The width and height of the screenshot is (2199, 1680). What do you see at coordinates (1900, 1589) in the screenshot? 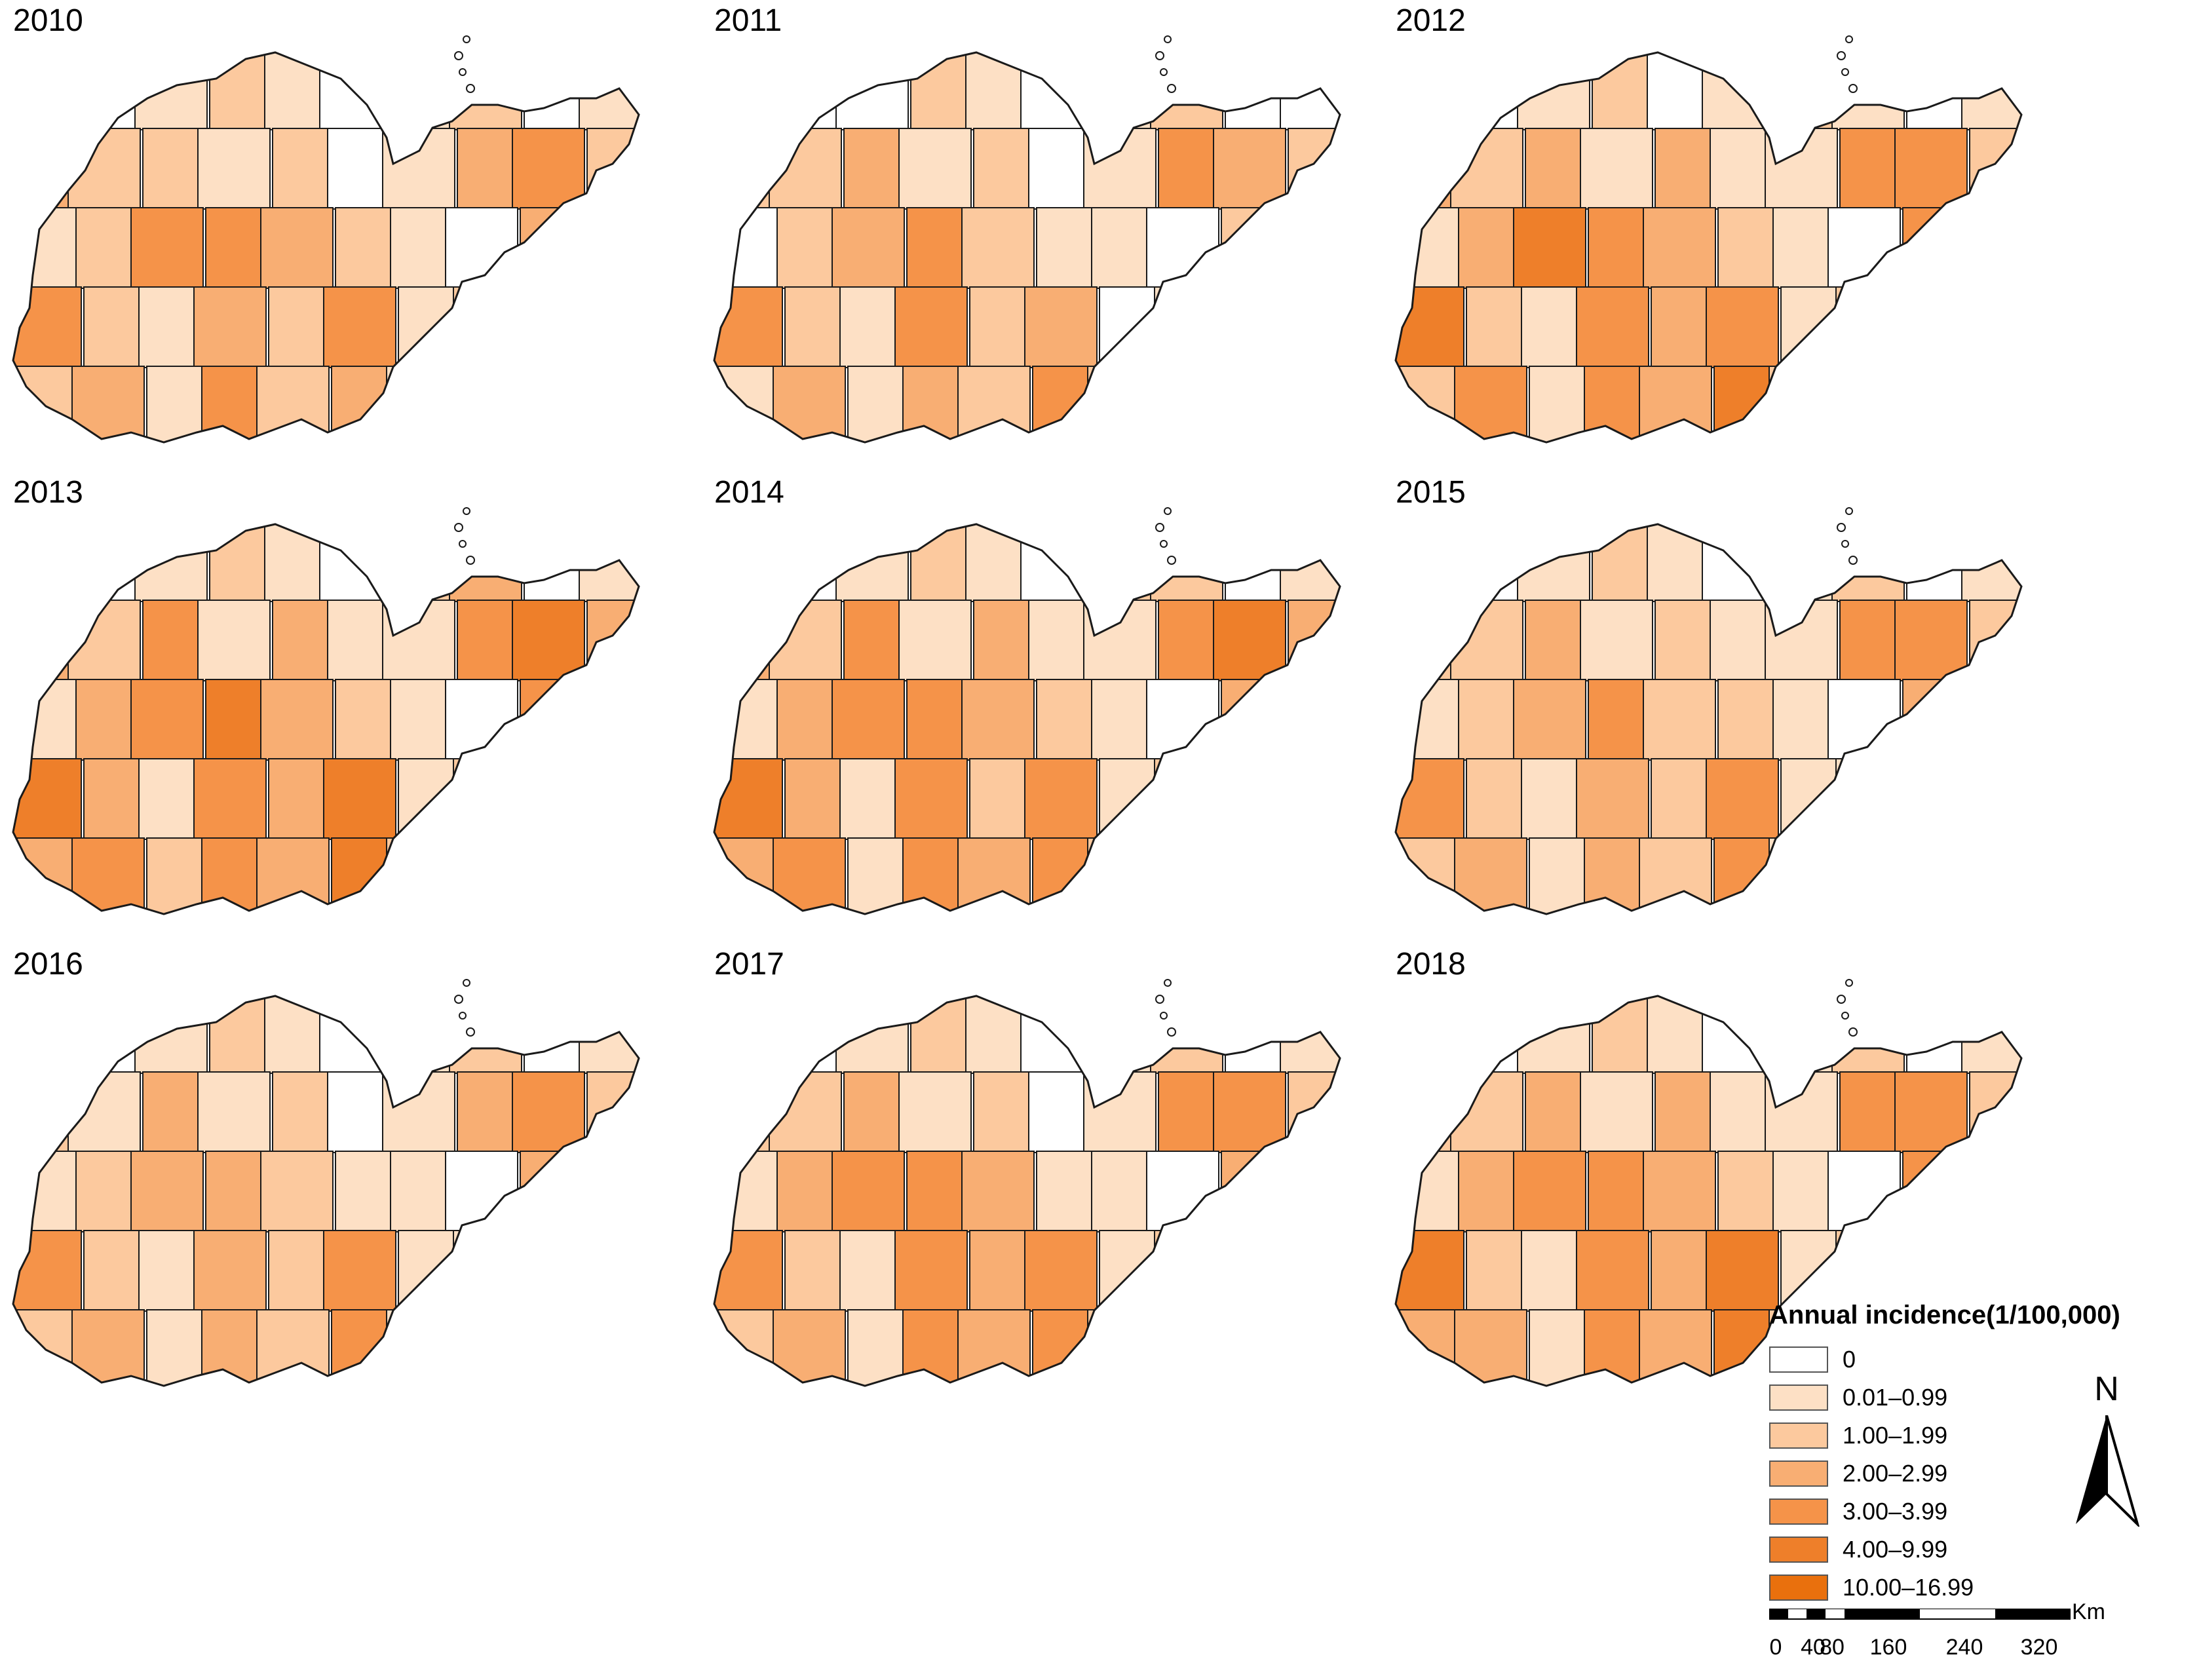
I see `legend-item: 10.00–16.99` at bounding box center [1900, 1589].